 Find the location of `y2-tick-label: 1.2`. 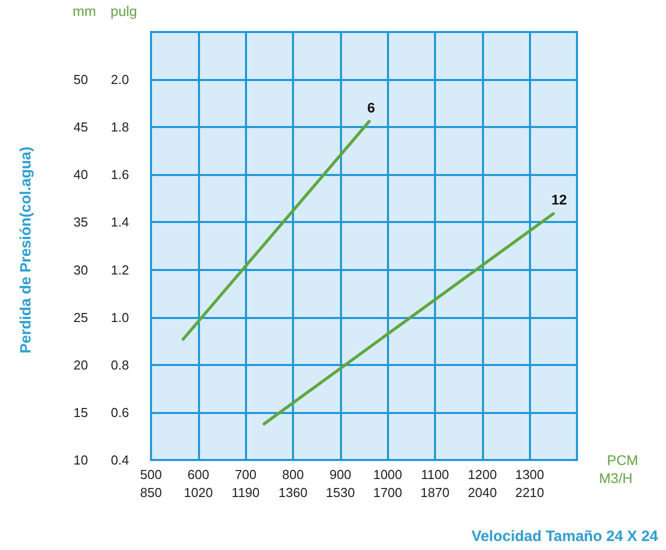

y2-tick-label: 1.2 is located at coordinates (119, 270).